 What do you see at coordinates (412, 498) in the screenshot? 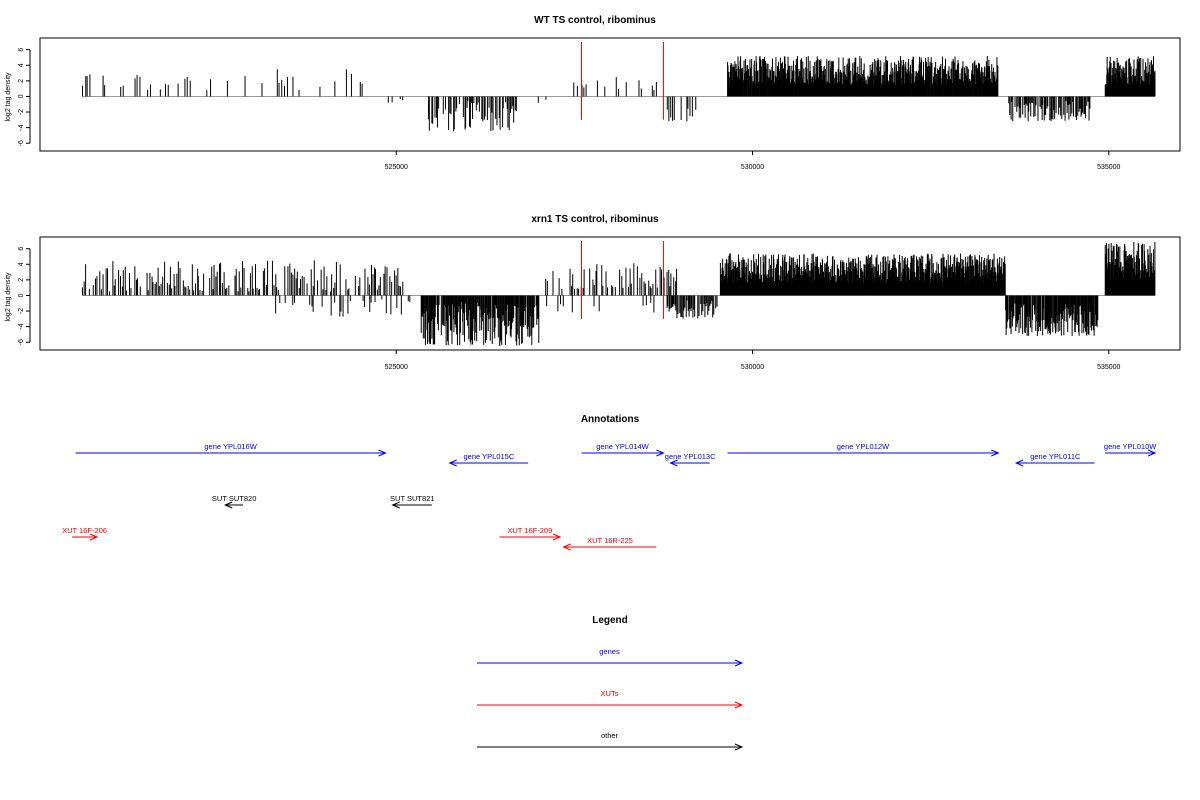
I see `annotation-label: SUT SUT821` at bounding box center [412, 498].